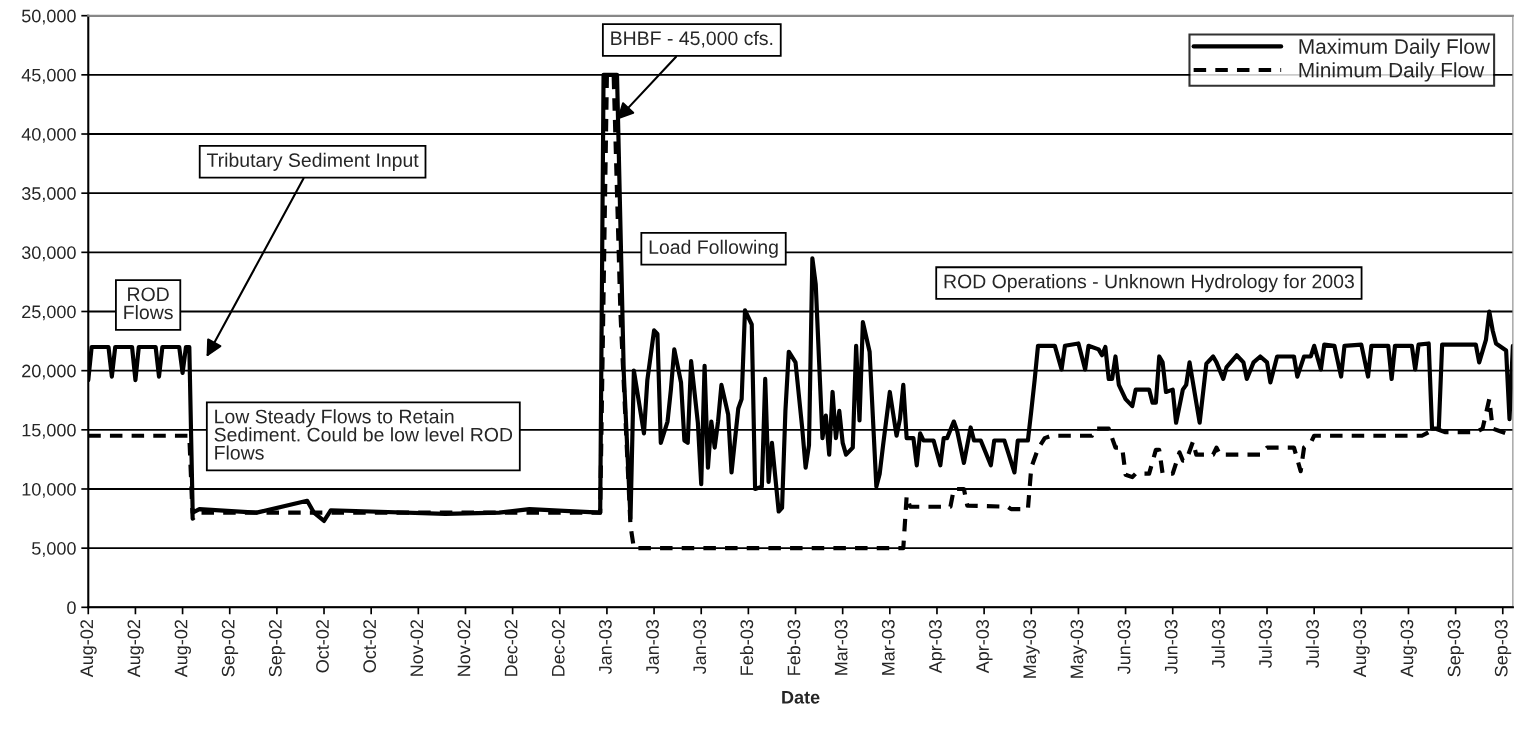 The image size is (1522, 747). I want to click on x-axis-title: Date, so click(801, 697).